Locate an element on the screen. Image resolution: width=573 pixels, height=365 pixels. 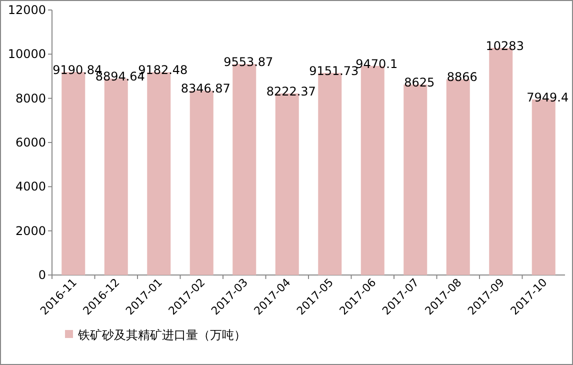
data-label: 10283 is located at coordinates (505, 45).